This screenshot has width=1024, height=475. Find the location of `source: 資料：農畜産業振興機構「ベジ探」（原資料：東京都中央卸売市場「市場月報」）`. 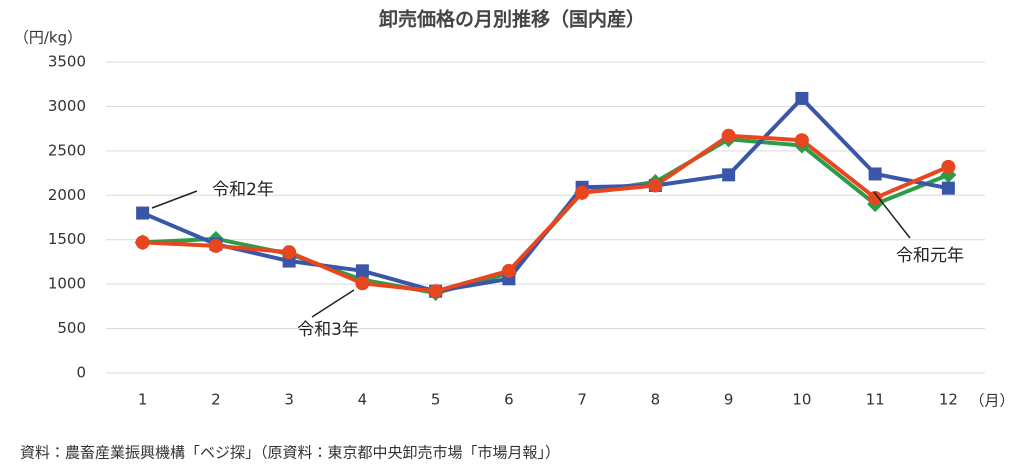

source: 資料：農畜産業振興機構「ベジ探」（原資料：東京都中央卸売市場「市場月報」） is located at coordinates (290, 453).